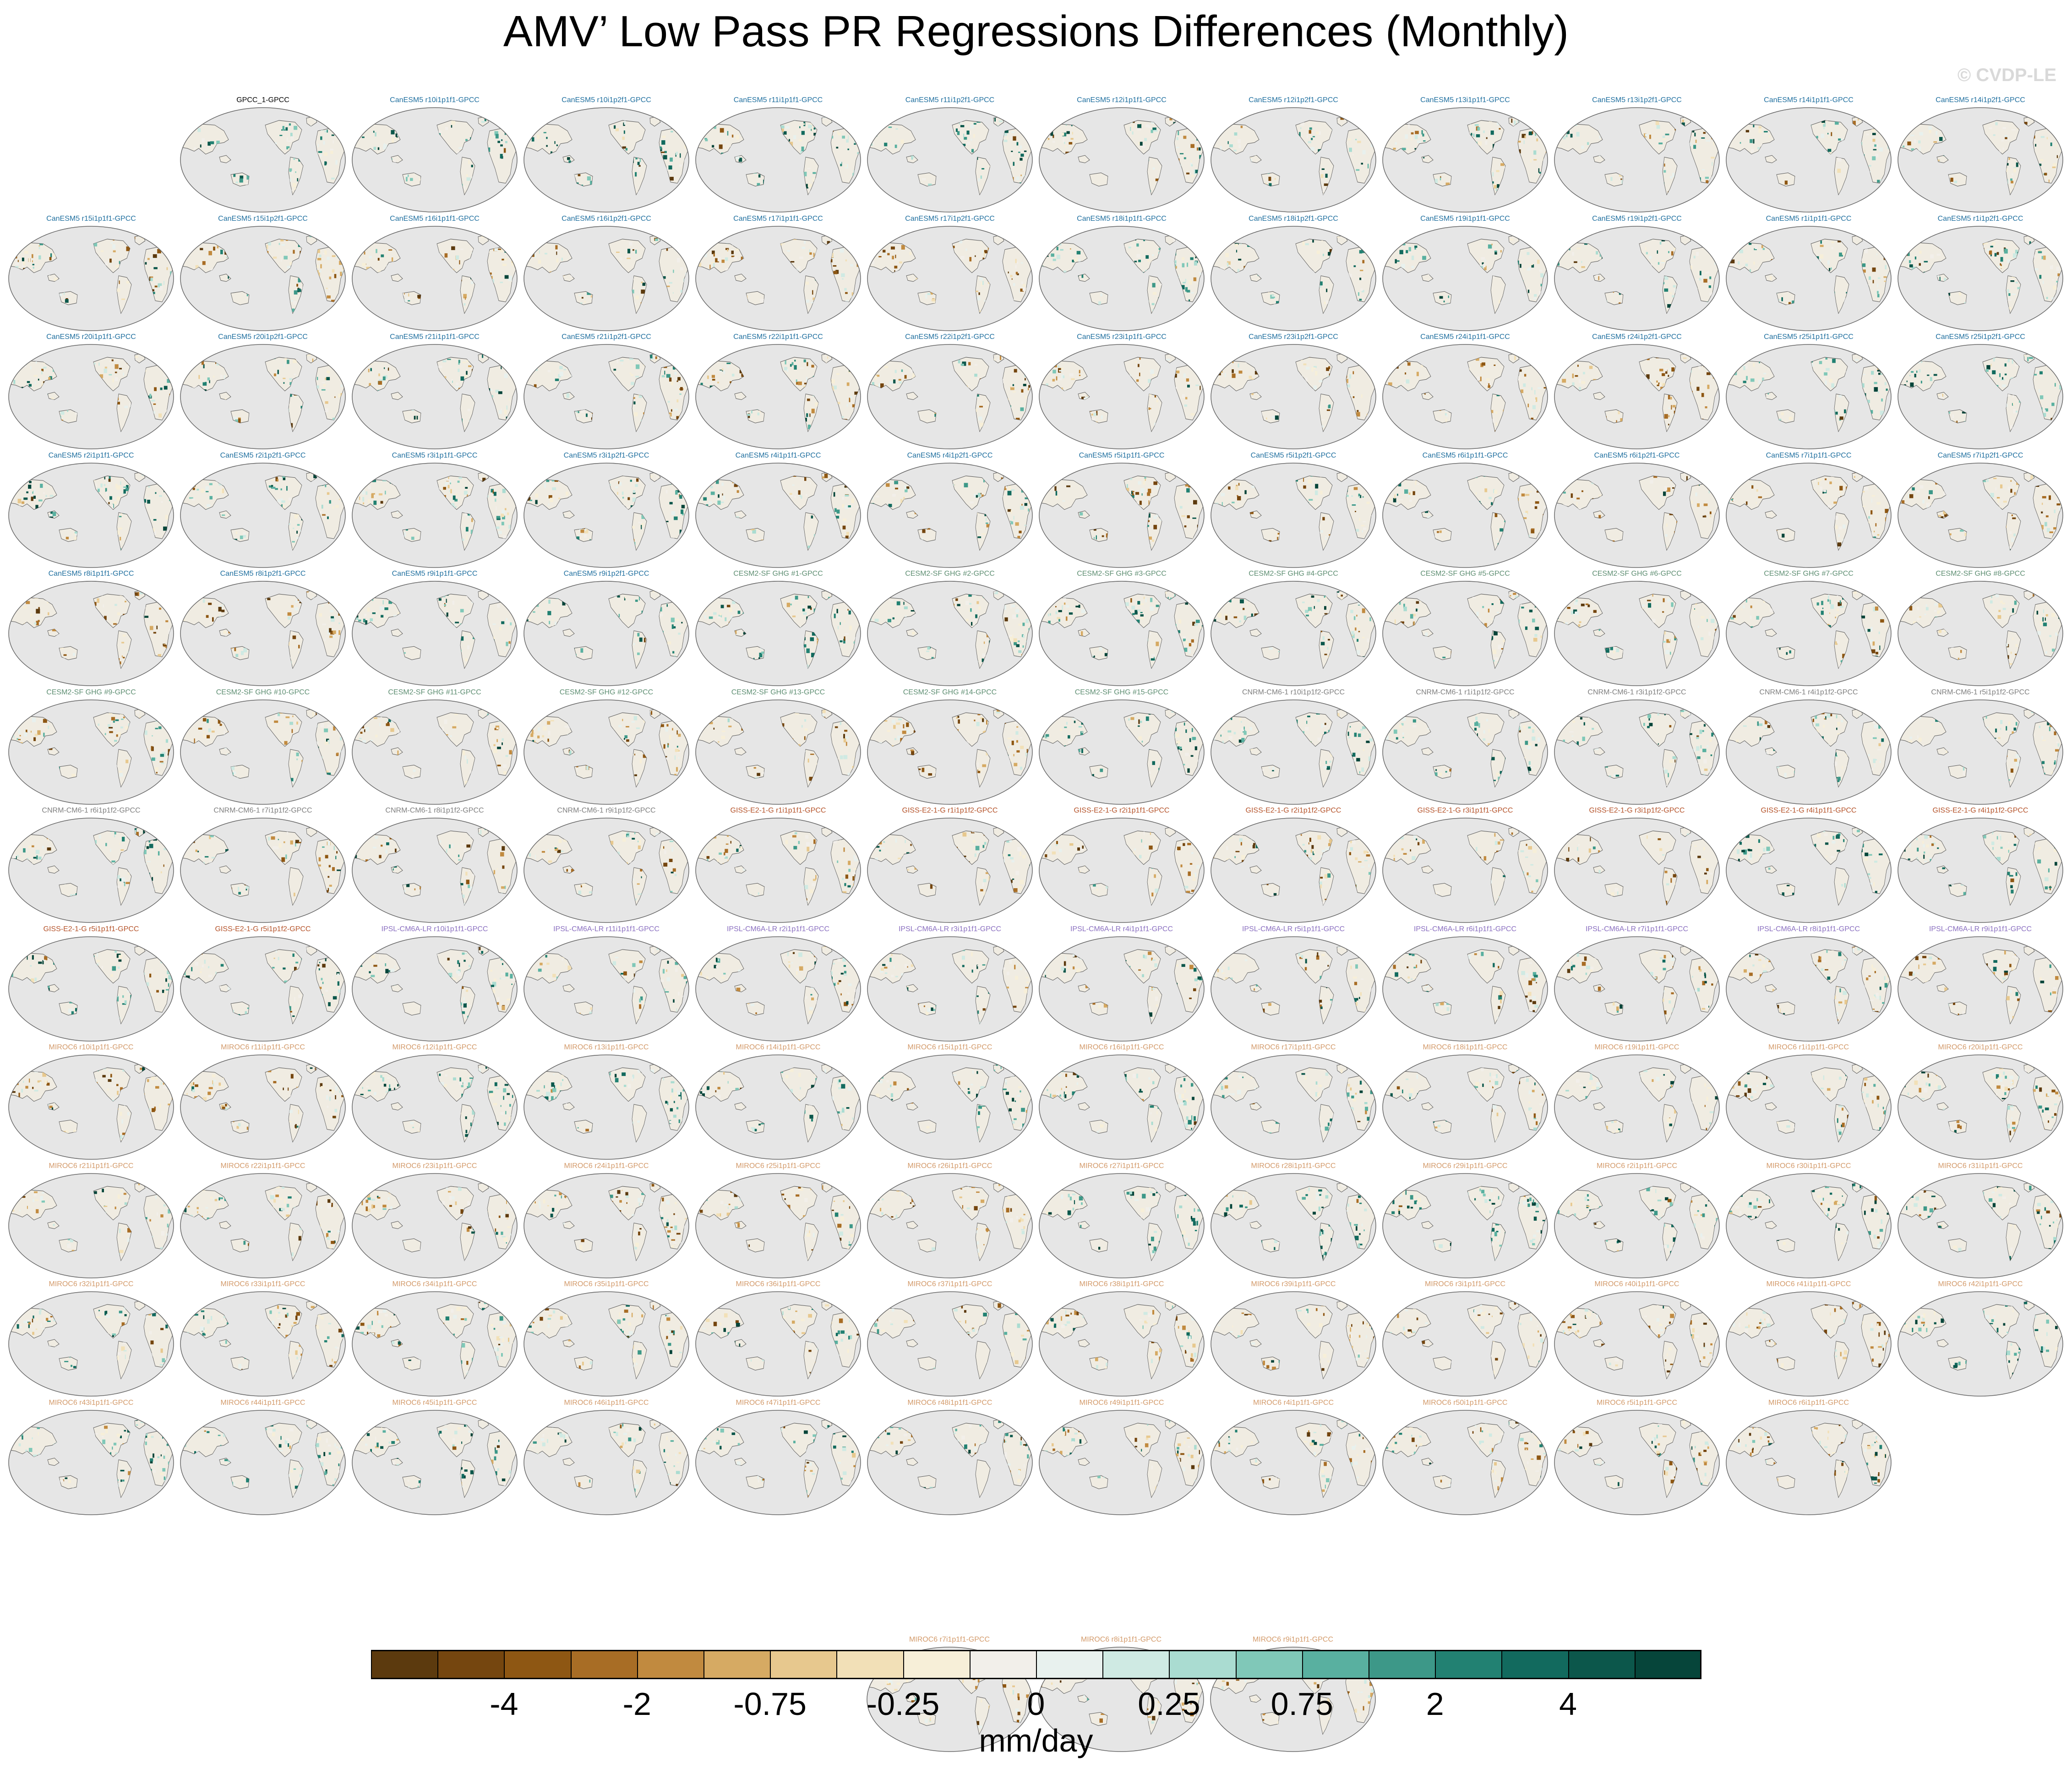  I want to click on panel-label: CanESM5 r7i1p2f1-GPCC, so click(1981, 456).